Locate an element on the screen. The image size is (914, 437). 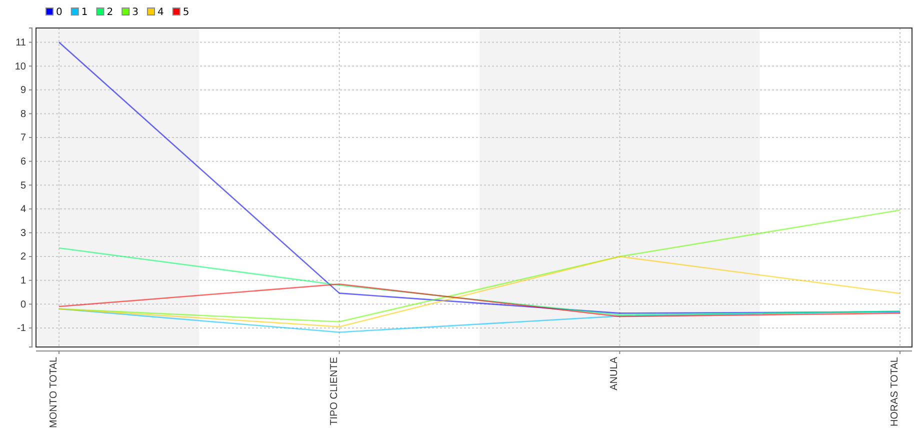
y-tick-label: 10 is located at coordinates (20, 66).